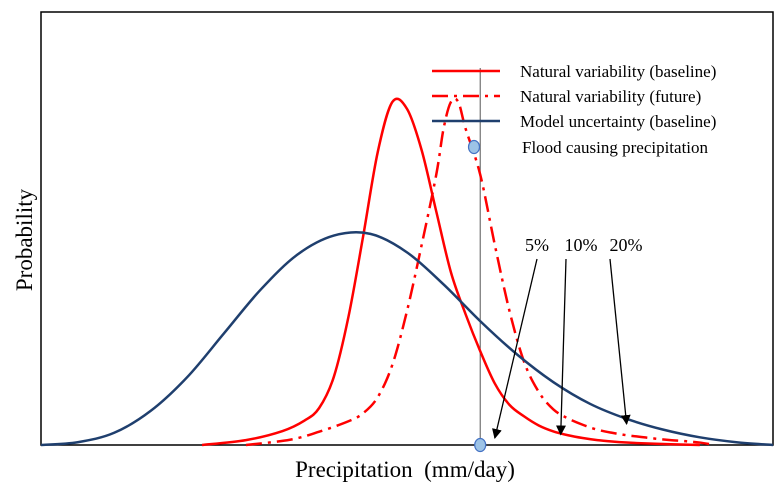  What do you see at coordinates (610, 96) in the screenshot?
I see `legend-label-2: Natural variability (future)` at bounding box center [610, 96].